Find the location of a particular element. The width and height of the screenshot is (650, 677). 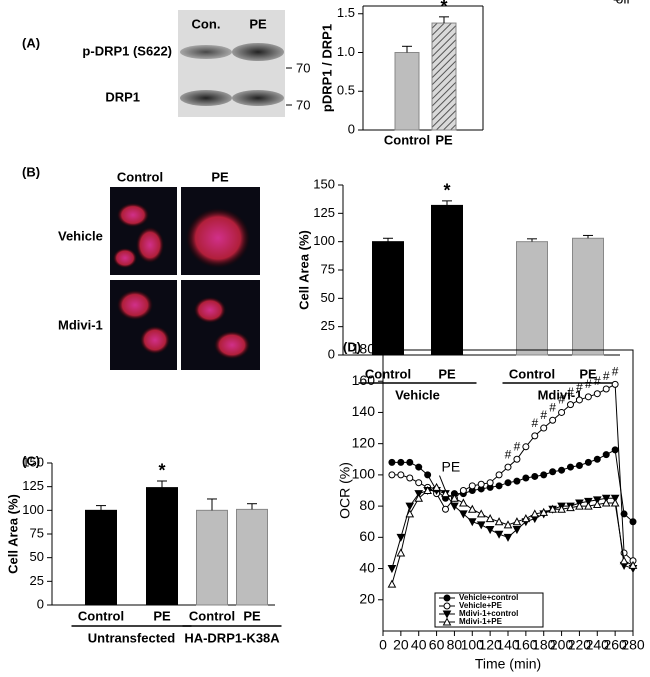

x-tick-label: 140 is located at coordinates (508, 645).